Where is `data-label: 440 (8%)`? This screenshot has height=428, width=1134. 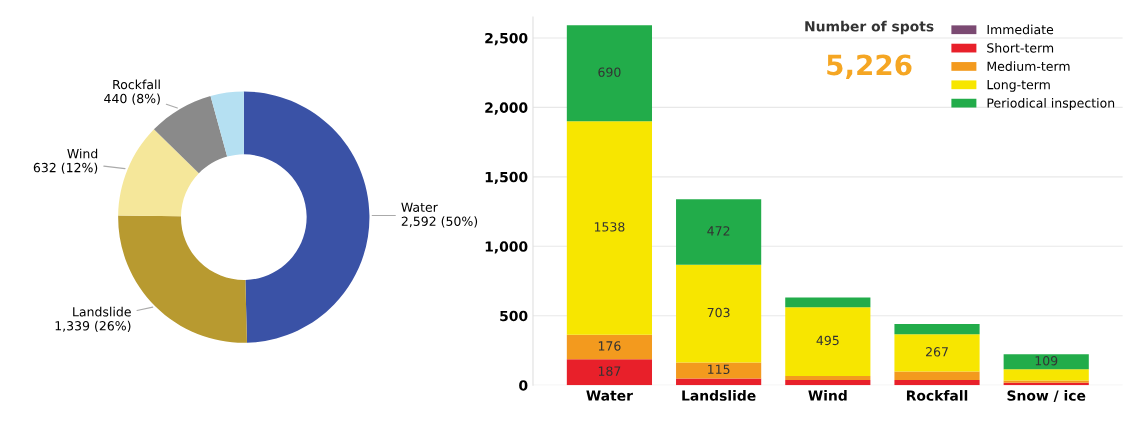 data-label: 440 (8%) is located at coordinates (132, 99).